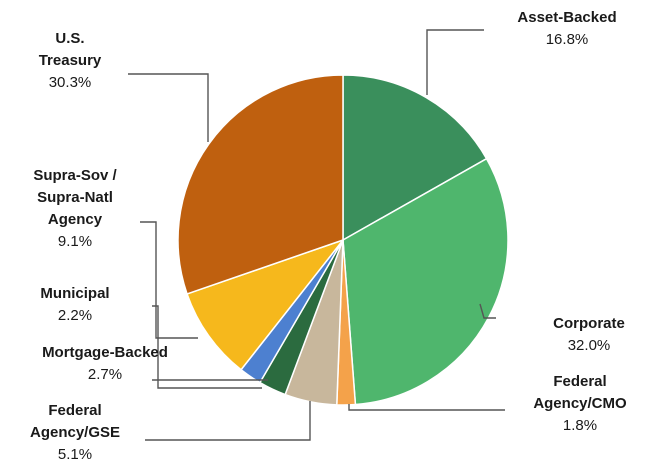 The width and height of the screenshot is (646, 475). I want to click on leader-line-supra-sov-supra-natl-agency, so click(169, 280).